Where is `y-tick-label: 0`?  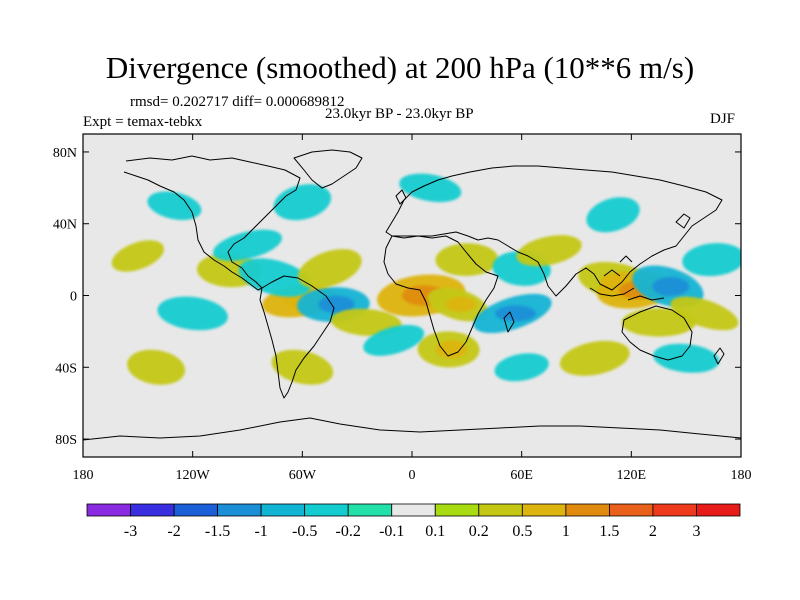 y-tick-label: 0 is located at coordinates (73, 297).